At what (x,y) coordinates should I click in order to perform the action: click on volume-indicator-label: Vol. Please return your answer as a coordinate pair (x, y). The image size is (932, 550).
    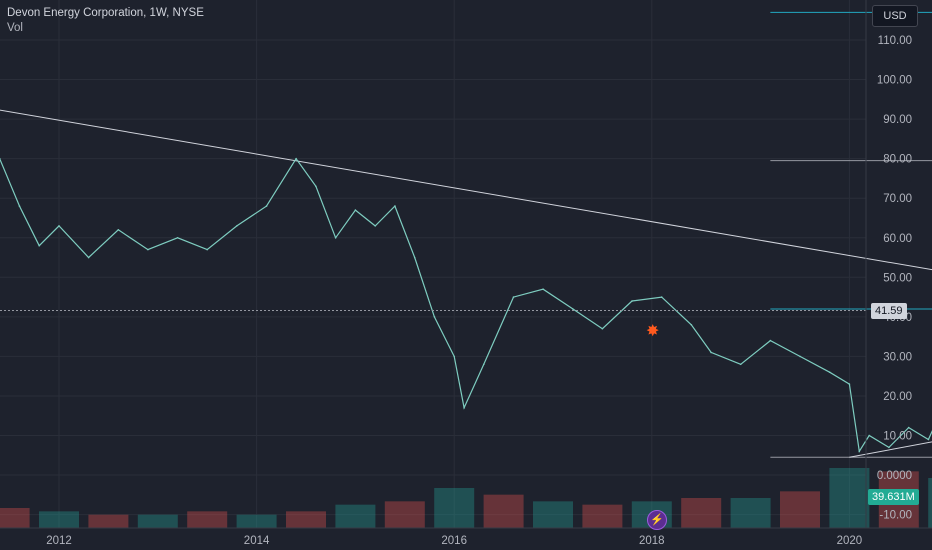
    Looking at the image, I should click on (15, 28).